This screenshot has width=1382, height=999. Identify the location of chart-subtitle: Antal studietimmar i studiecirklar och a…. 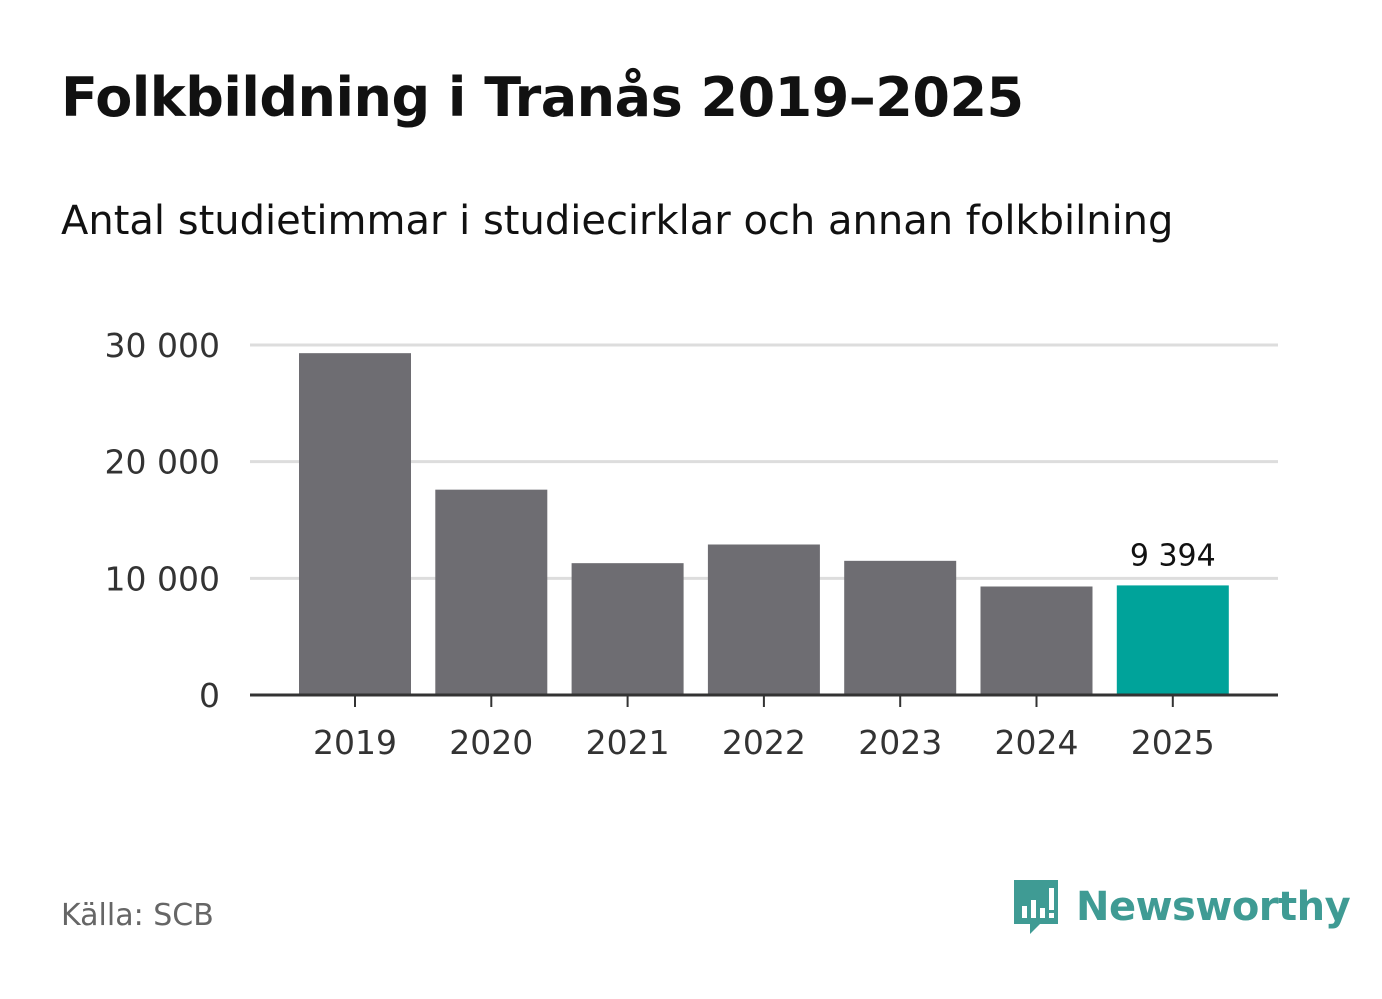
(617, 221).